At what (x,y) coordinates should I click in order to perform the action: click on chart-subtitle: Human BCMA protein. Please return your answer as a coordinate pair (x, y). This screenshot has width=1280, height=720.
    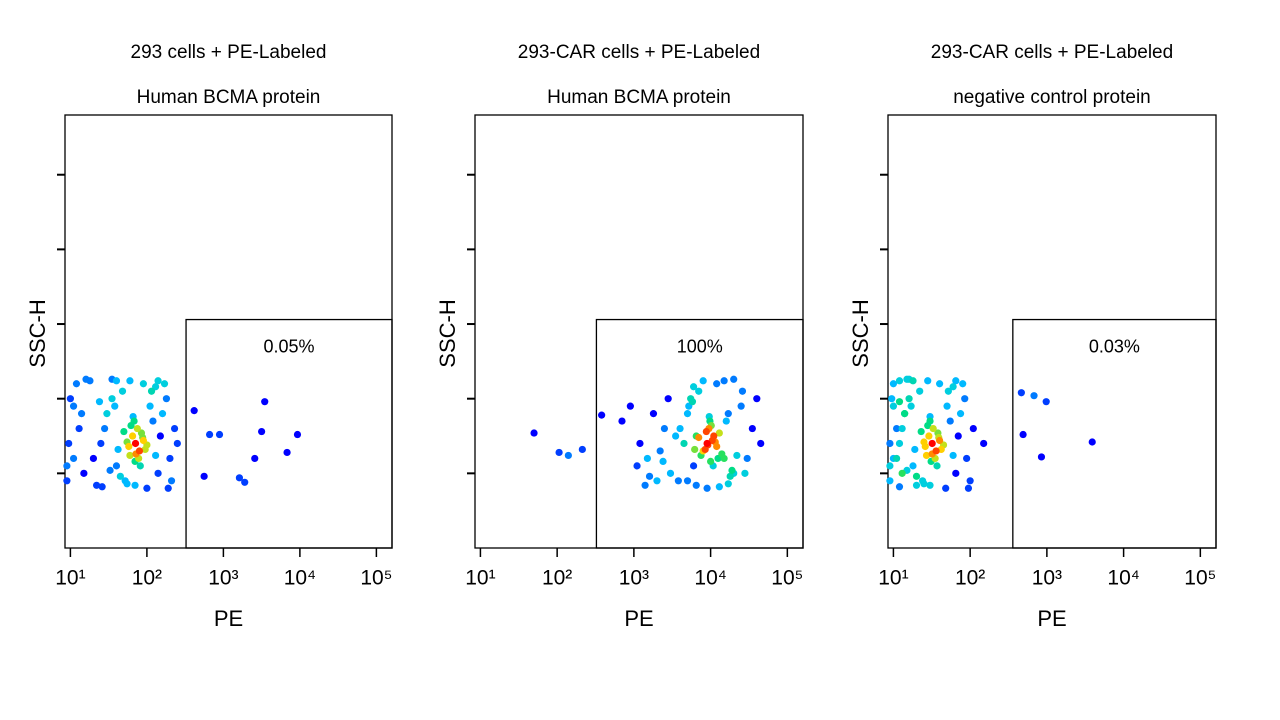
    Looking at the image, I should click on (229, 97).